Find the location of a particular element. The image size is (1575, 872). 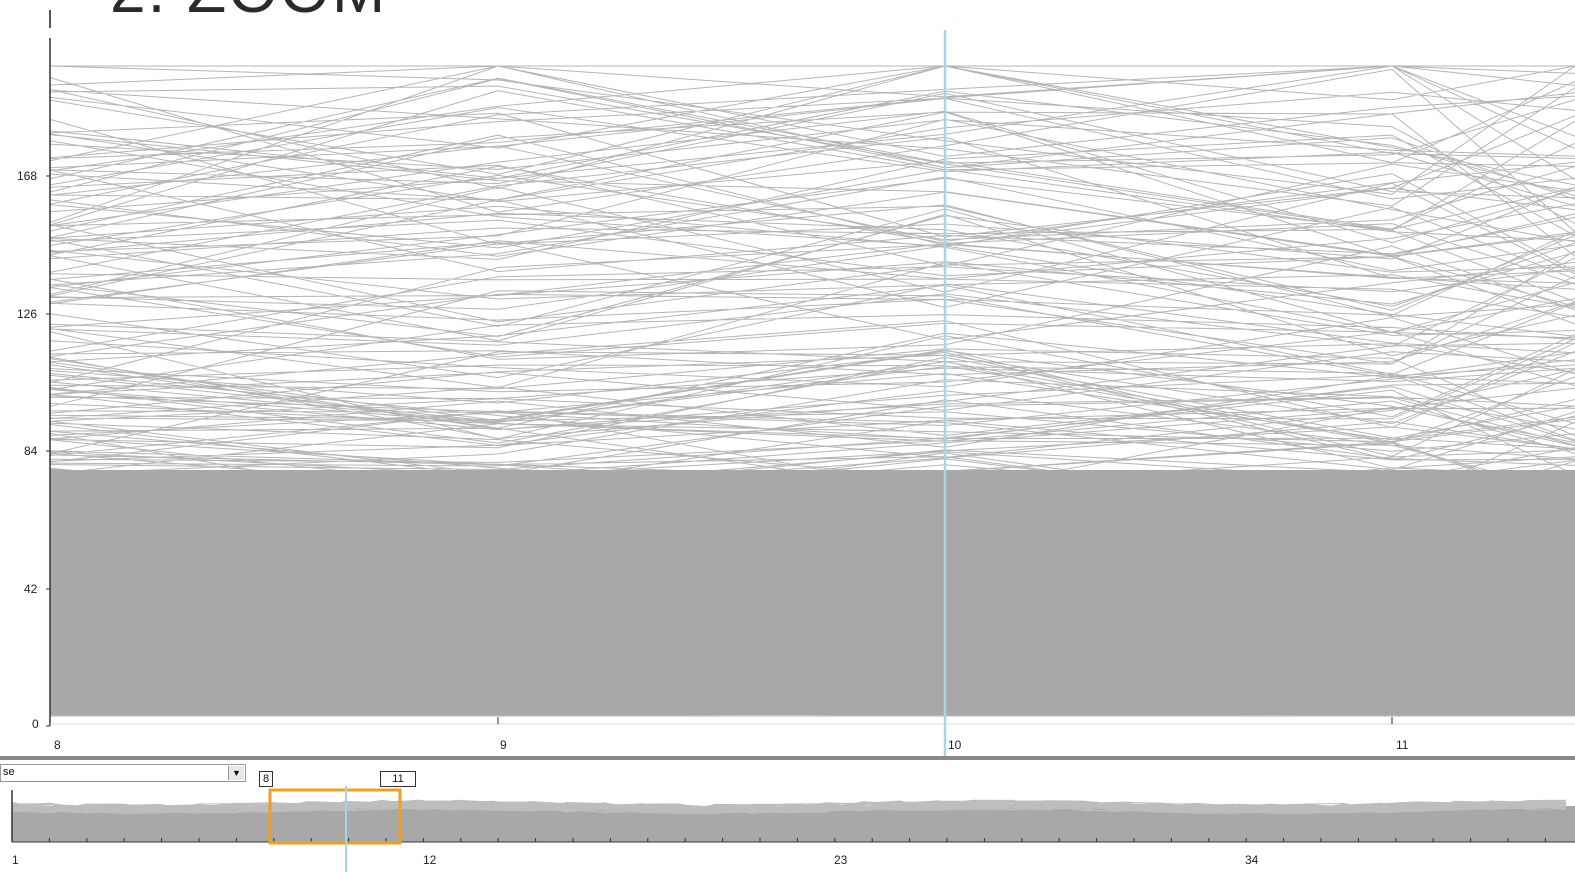

y-tick-label: 84 is located at coordinates (31, 451).